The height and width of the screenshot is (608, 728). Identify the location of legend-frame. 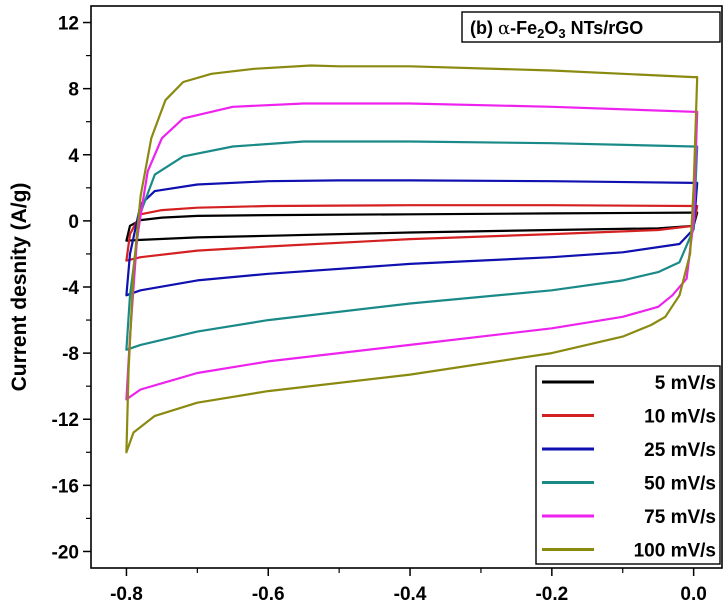
(628, 465).